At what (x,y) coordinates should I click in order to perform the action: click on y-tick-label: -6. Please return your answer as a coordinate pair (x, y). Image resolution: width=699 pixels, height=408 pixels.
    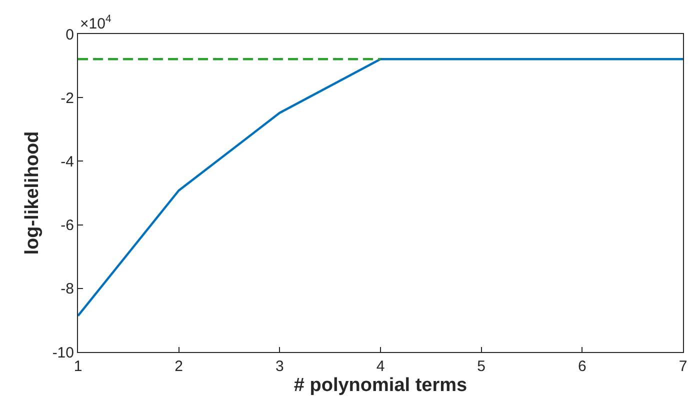
    Looking at the image, I should click on (67, 225).